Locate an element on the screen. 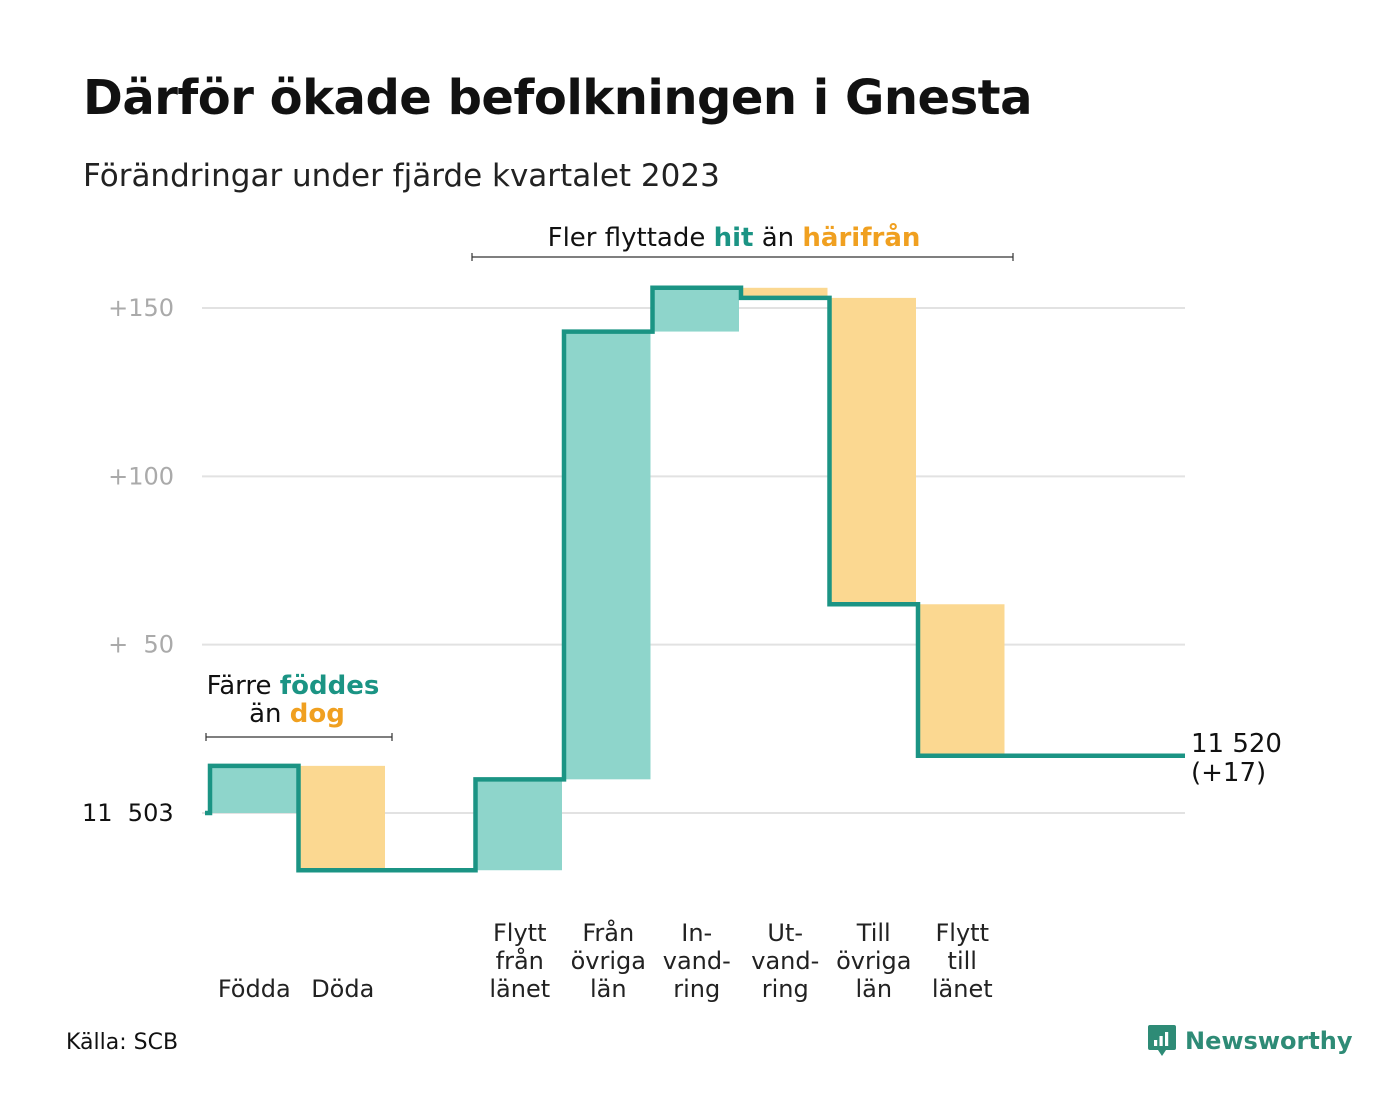 This screenshot has height=1120, width=1400. annotation-text: Färre is located at coordinates (243, 686).